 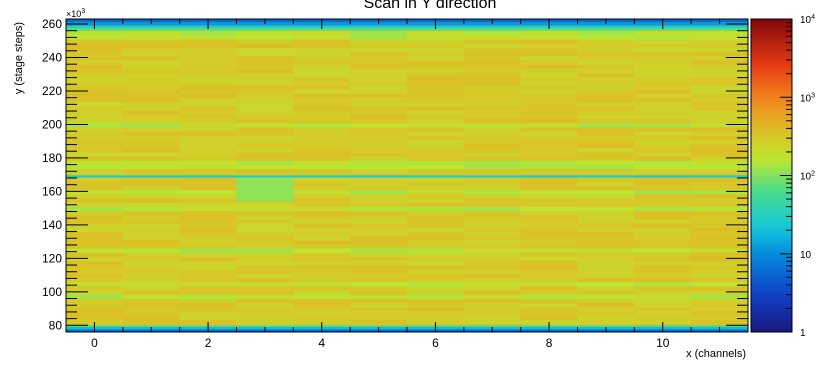 I want to click on colorbar-tick-exponent: 2, so click(x=813, y=174).